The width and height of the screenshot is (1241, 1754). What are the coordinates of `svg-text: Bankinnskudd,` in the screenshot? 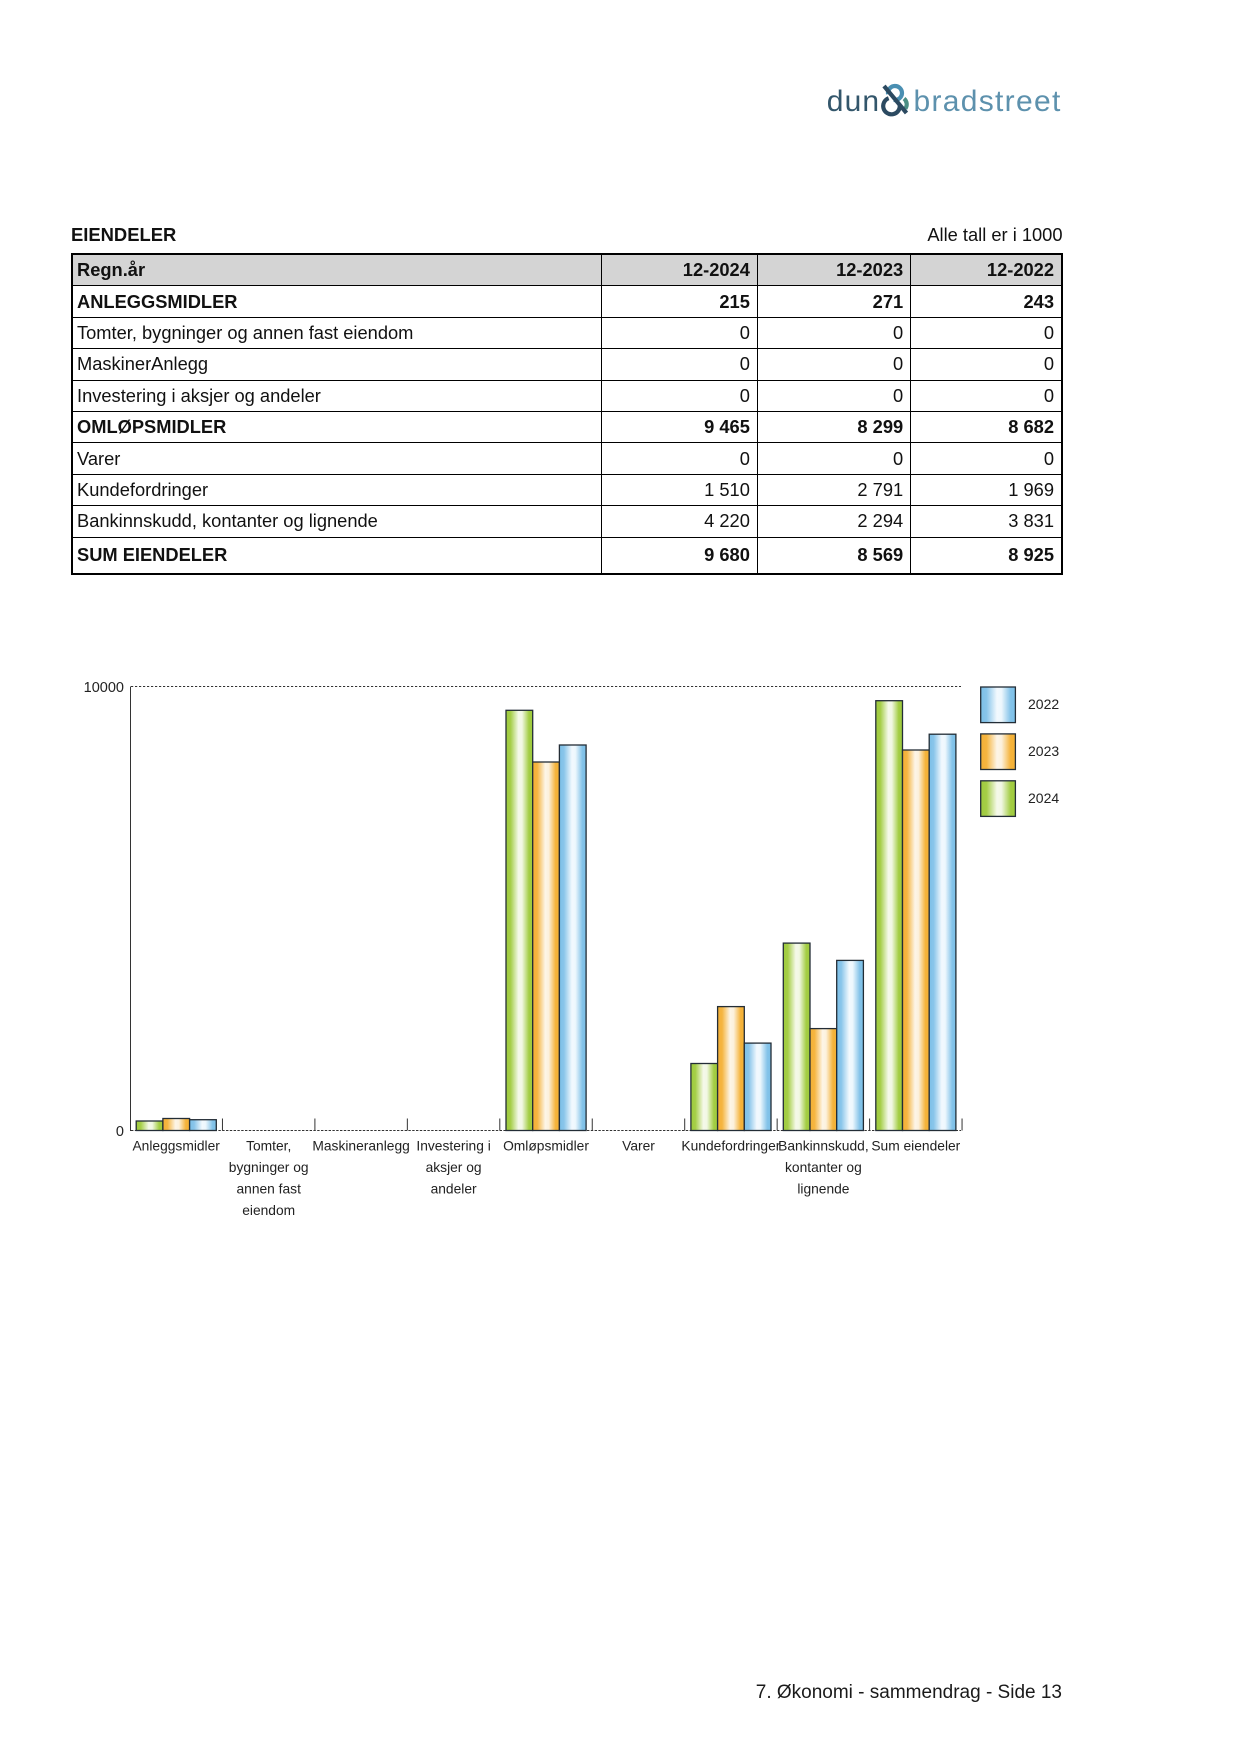 It's located at (823, 1145).